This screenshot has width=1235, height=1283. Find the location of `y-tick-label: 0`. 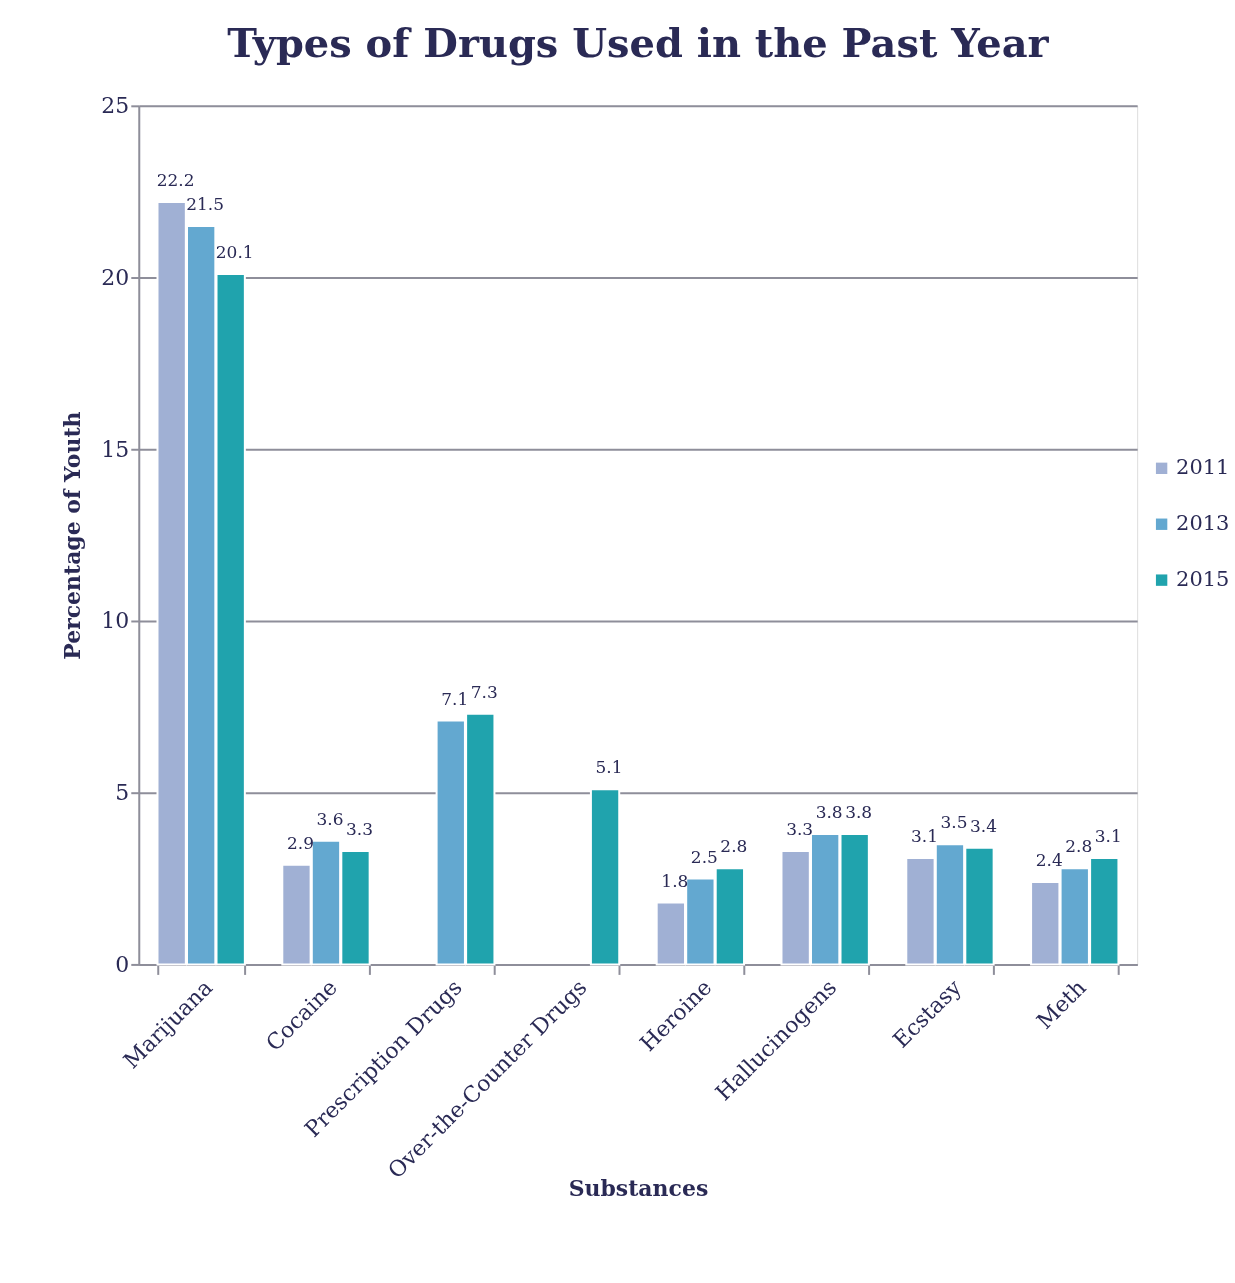

y-tick-label: 0 is located at coordinates (122, 964).